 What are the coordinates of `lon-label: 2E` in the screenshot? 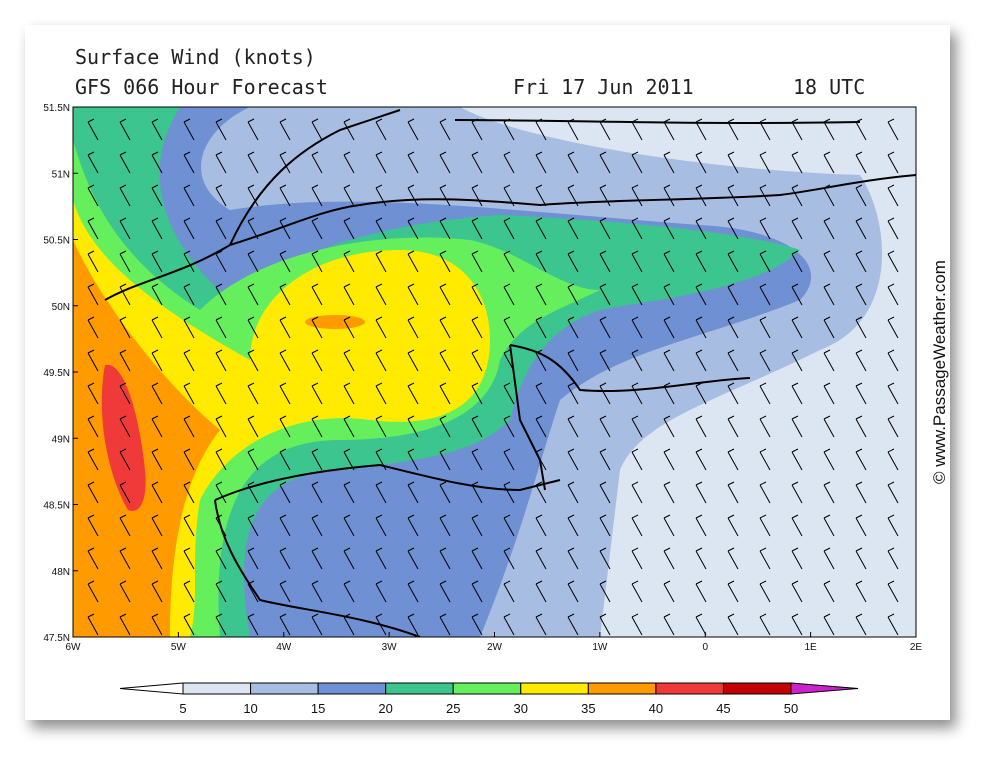 It's located at (916, 647).